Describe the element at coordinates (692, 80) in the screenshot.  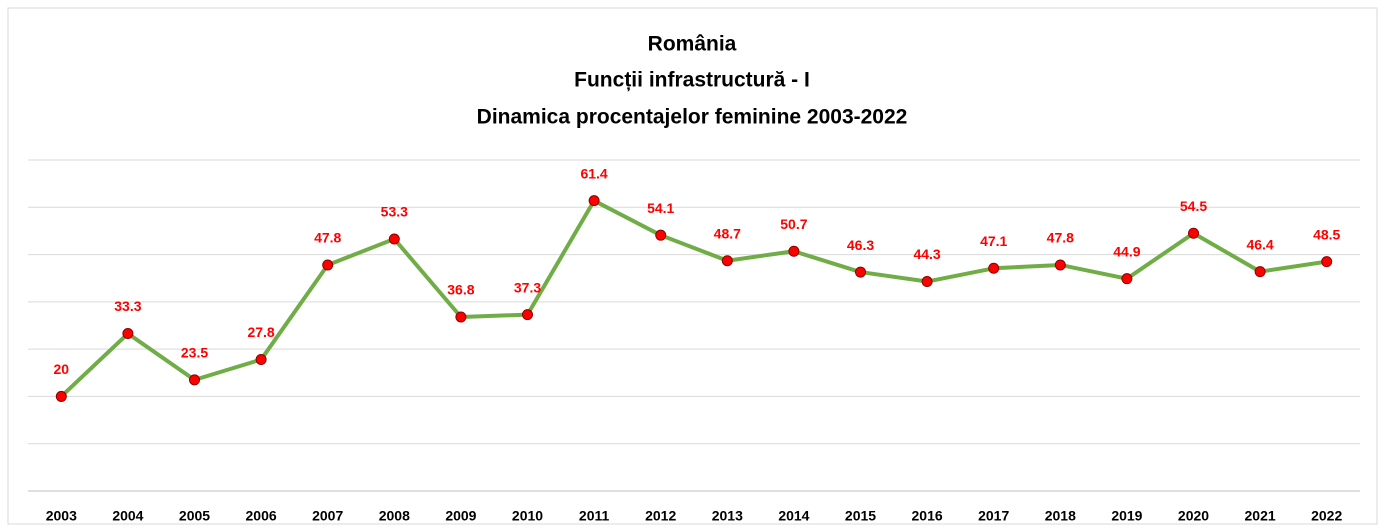
I see `chart-title: Funcții infrastructură - I` at that location.